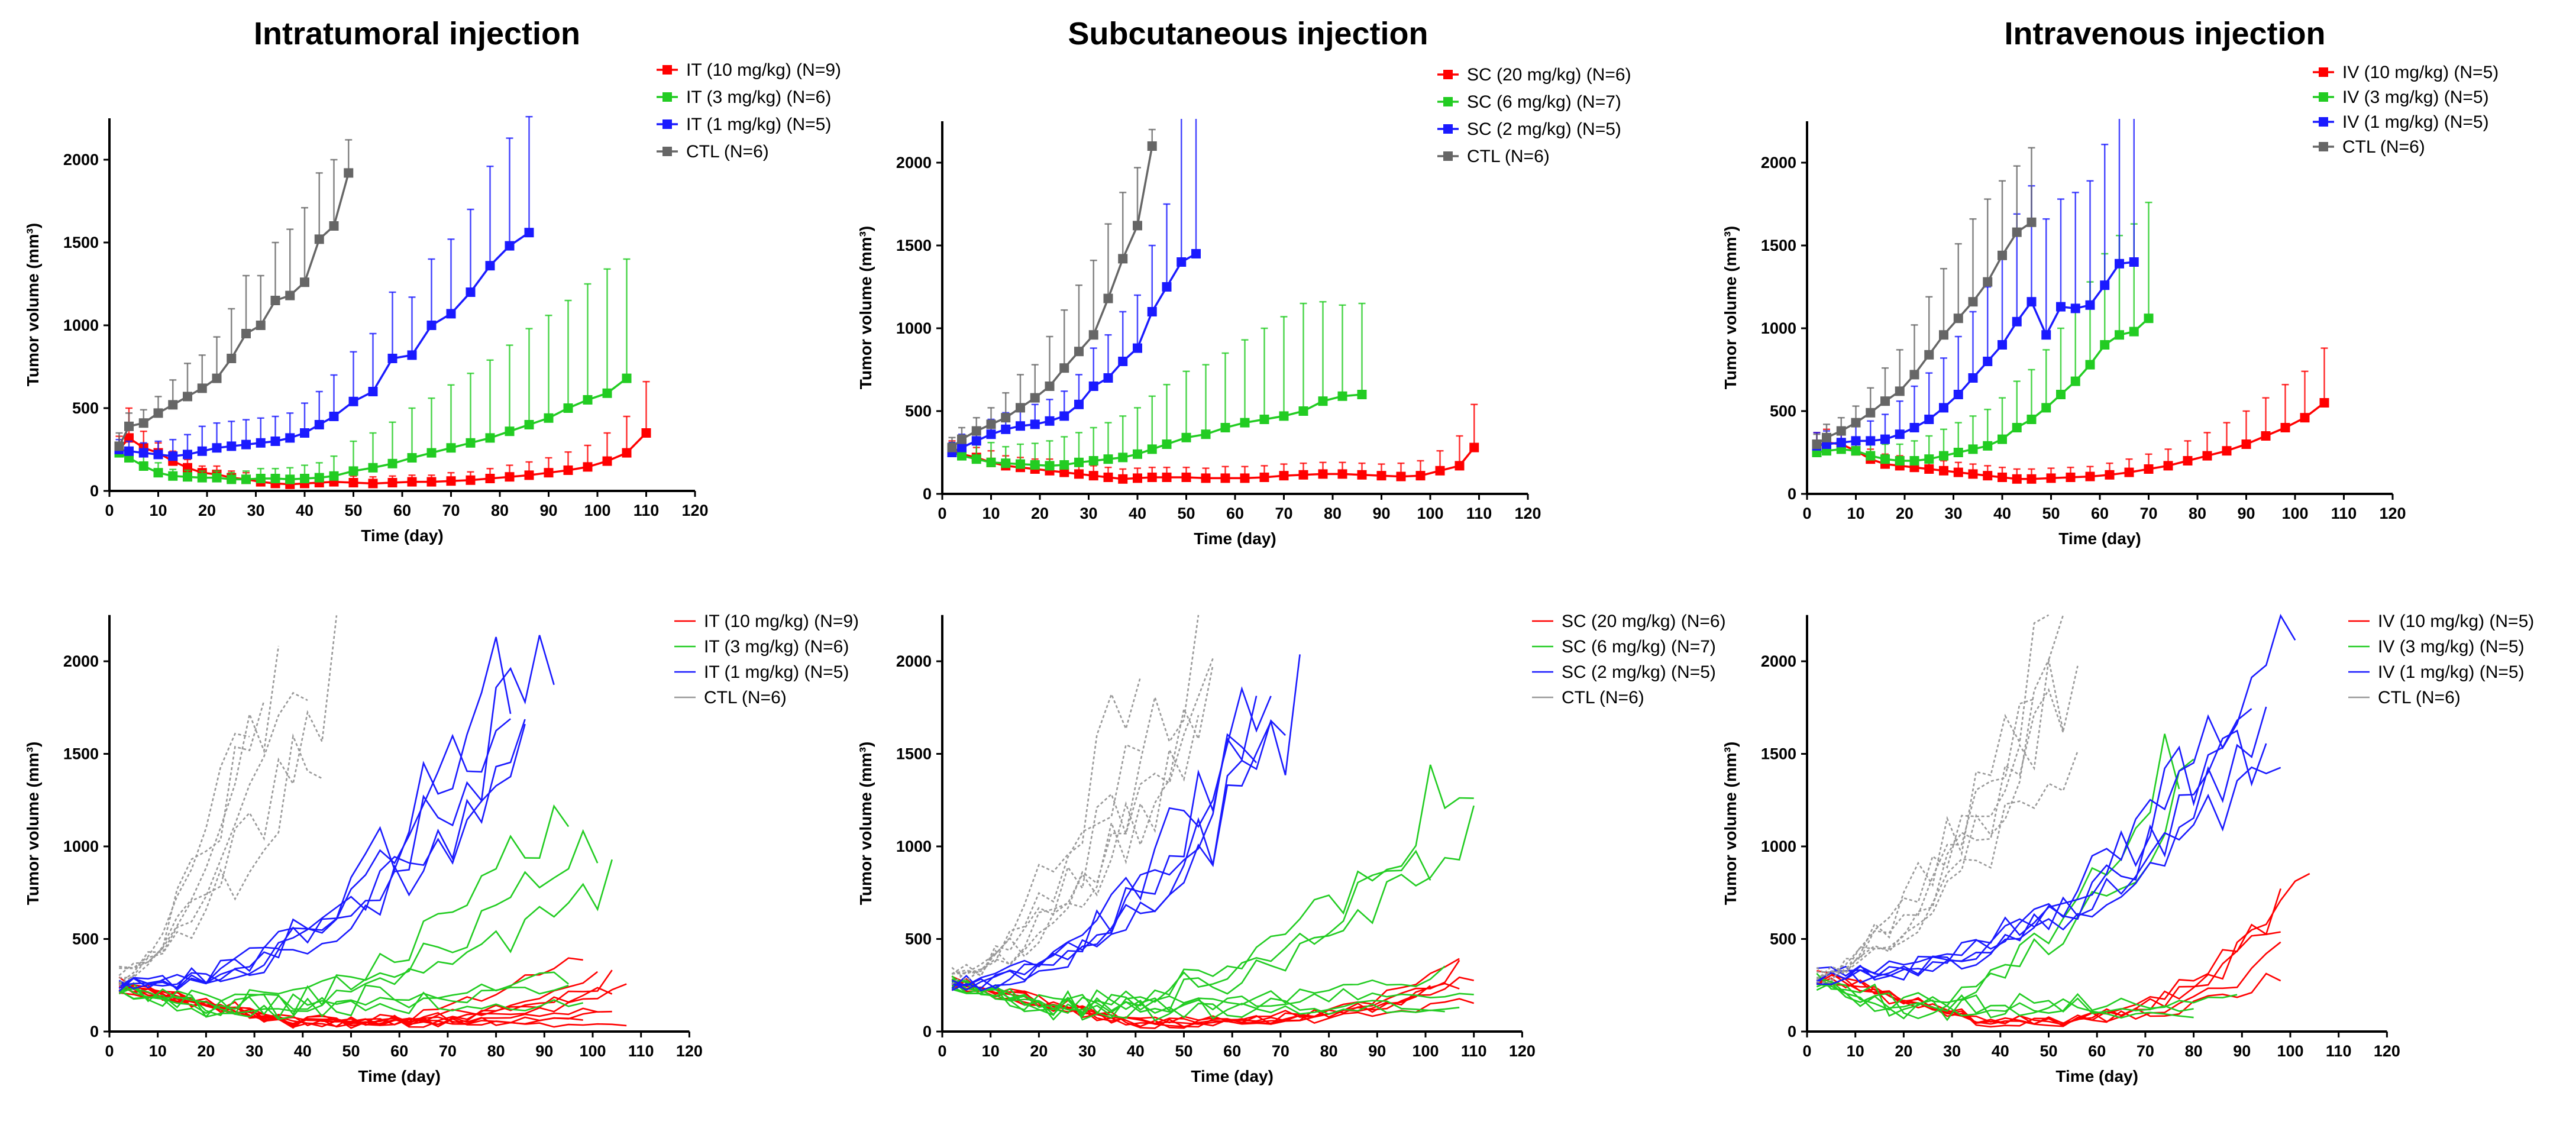 This screenshot has width=2576, height=1125. I want to click on x-tick-label: 0, so click(109, 1051).